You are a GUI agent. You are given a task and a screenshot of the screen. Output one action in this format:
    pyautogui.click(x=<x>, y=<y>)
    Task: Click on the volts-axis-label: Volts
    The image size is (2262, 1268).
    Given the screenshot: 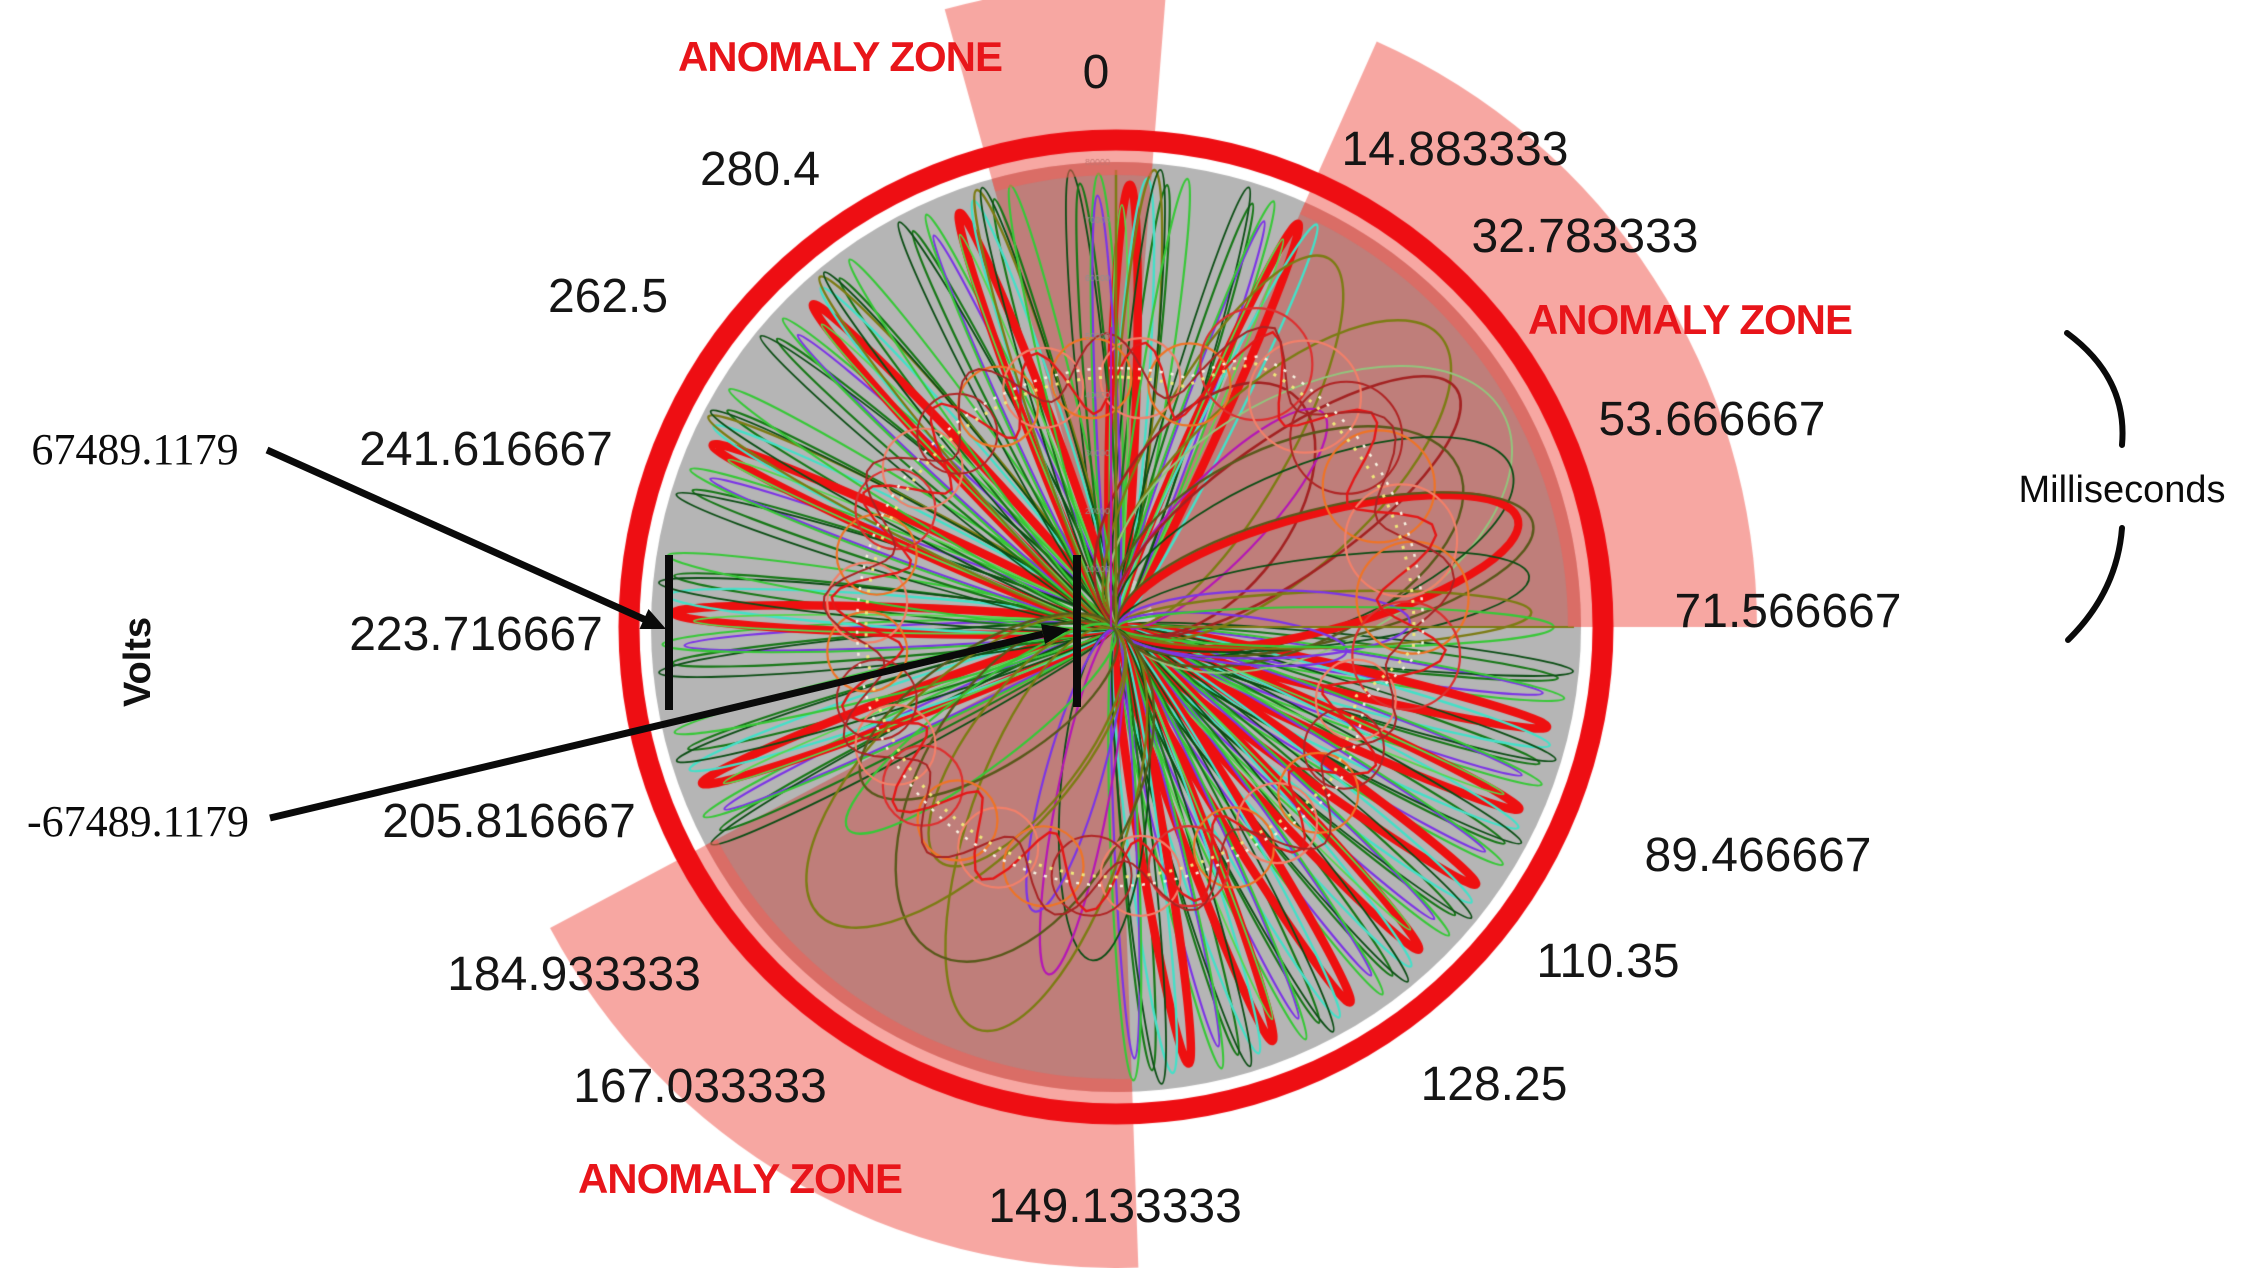 What is the action you would take?
    pyautogui.click(x=138, y=662)
    